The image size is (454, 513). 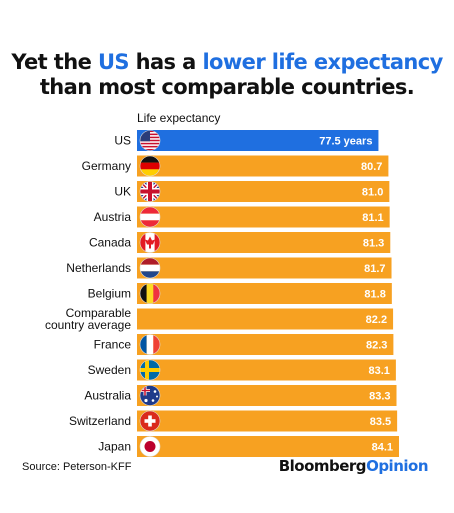 I want to click on category-label: Netherlands, so click(x=98, y=268).